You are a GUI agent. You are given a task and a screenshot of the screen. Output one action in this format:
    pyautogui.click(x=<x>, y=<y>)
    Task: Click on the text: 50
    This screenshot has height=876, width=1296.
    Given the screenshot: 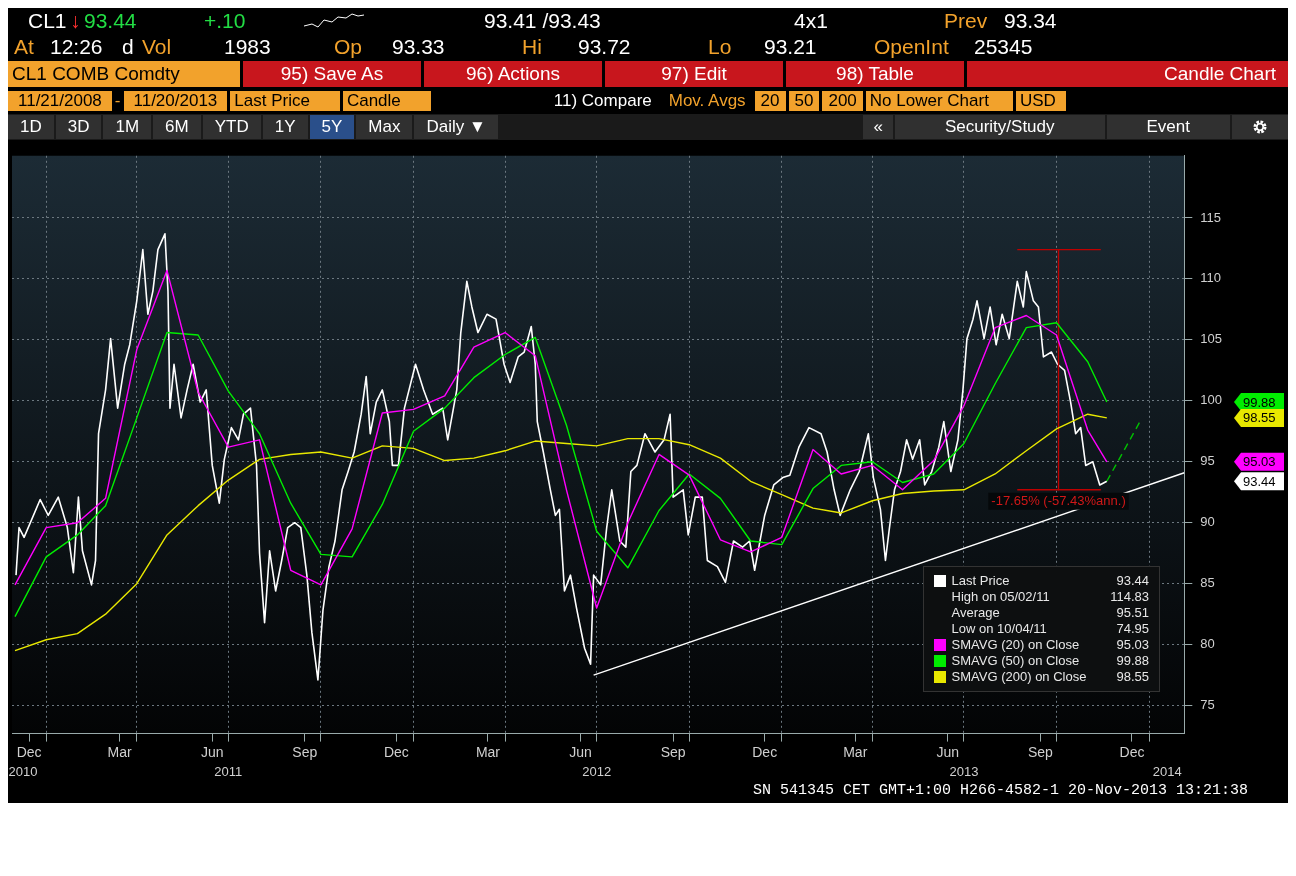 What is the action you would take?
    pyautogui.click(x=804, y=101)
    